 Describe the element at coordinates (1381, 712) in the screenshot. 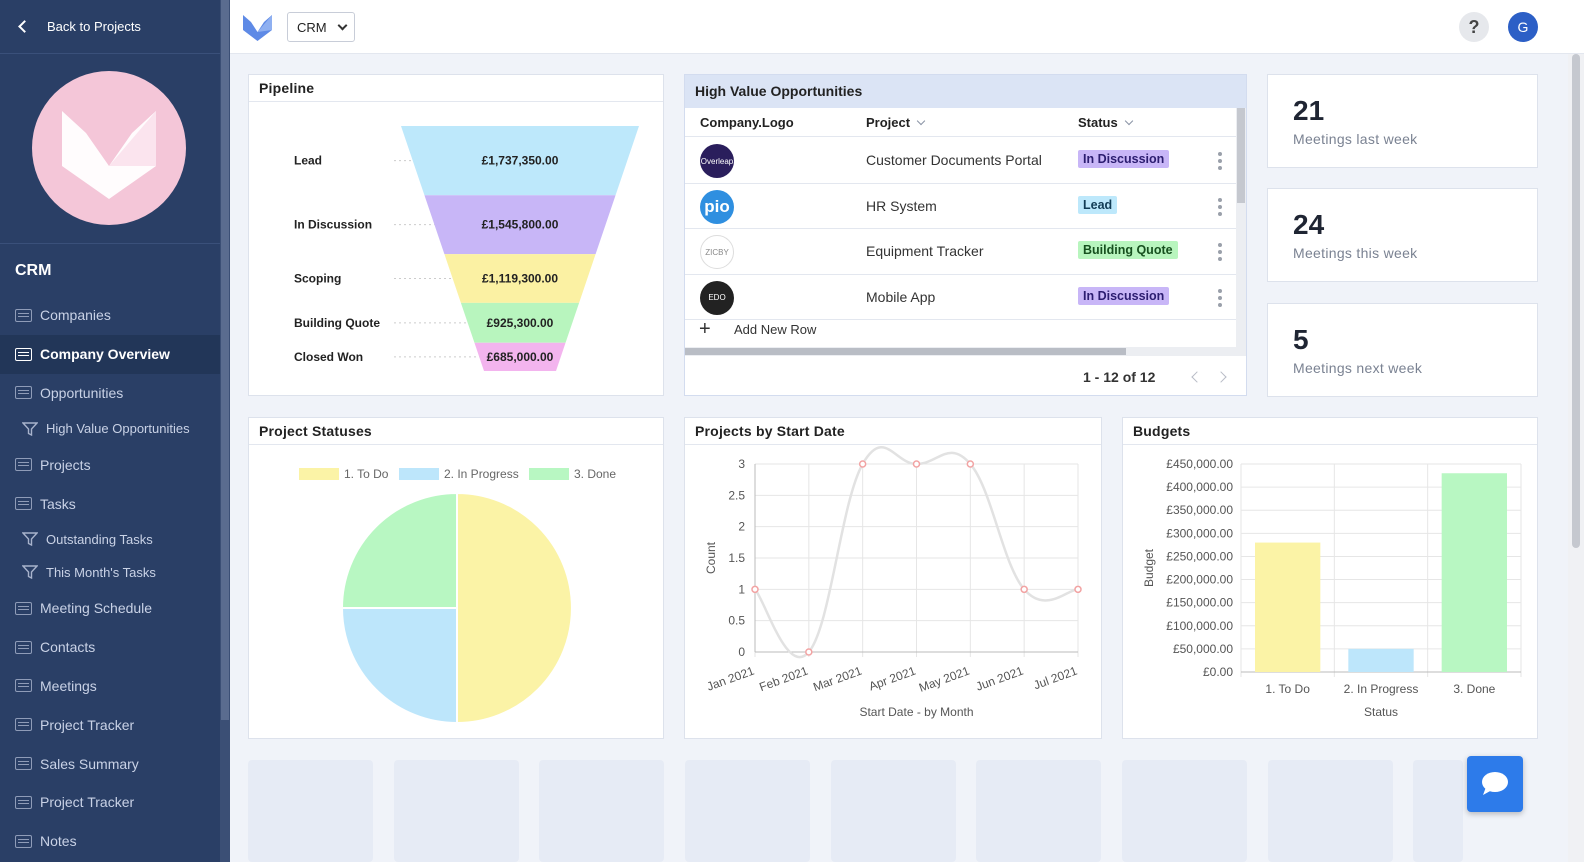

I see `x-axis-label: Status` at that location.